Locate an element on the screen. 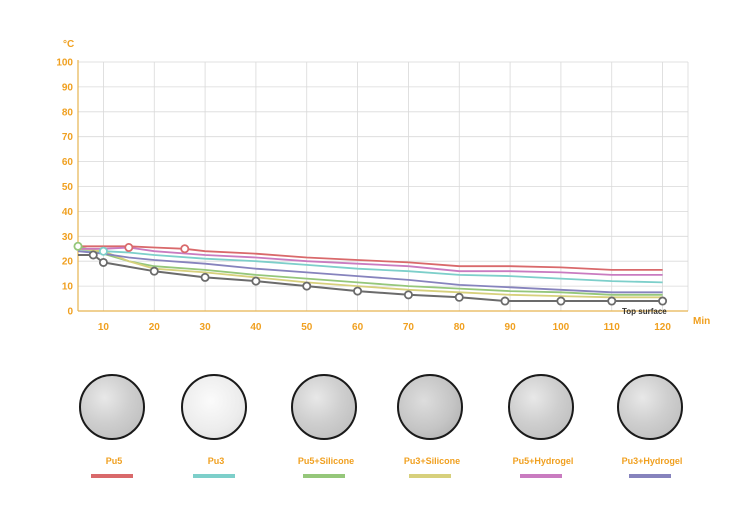  chart-series is located at coordinates (370, 273).